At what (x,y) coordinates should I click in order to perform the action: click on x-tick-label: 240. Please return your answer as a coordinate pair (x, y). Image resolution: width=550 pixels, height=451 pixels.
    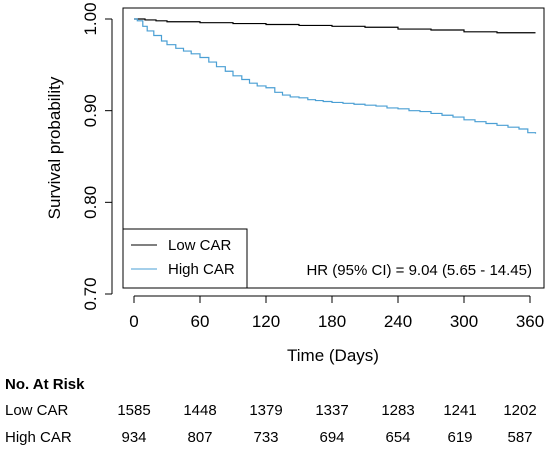
    Looking at the image, I should click on (398, 321).